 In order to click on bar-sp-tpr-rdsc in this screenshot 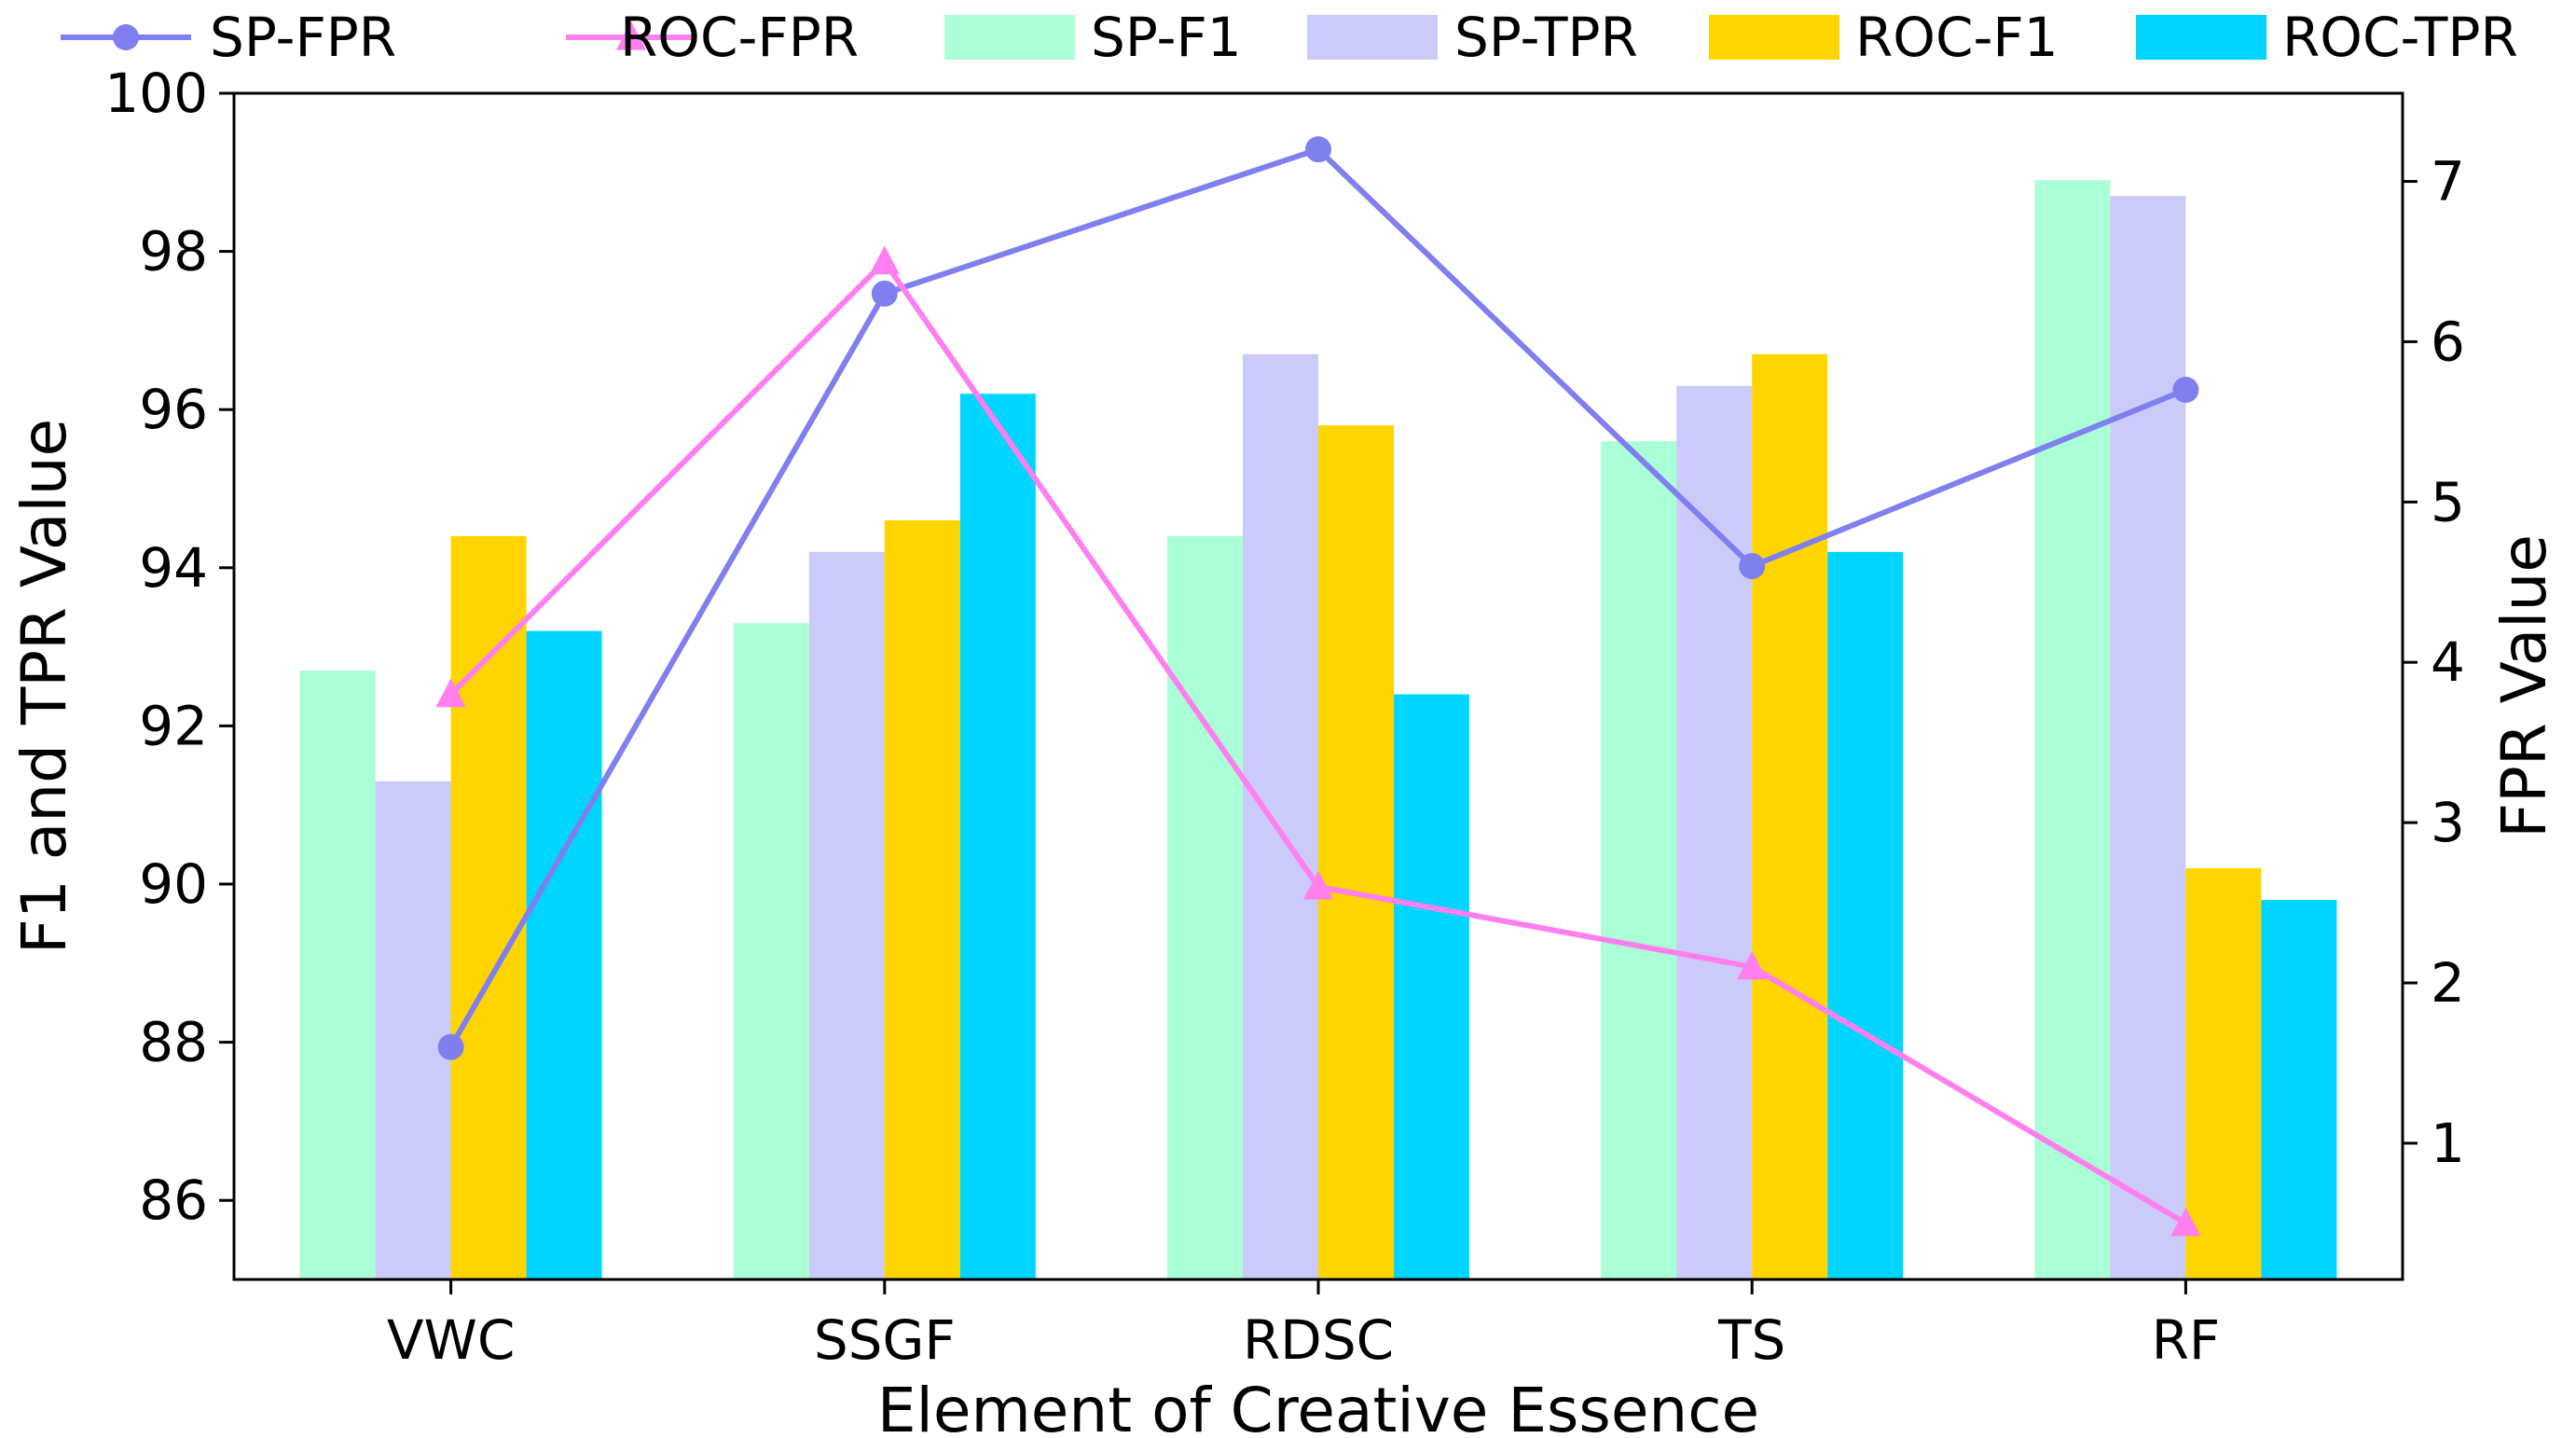, I will do `click(1281, 816)`.